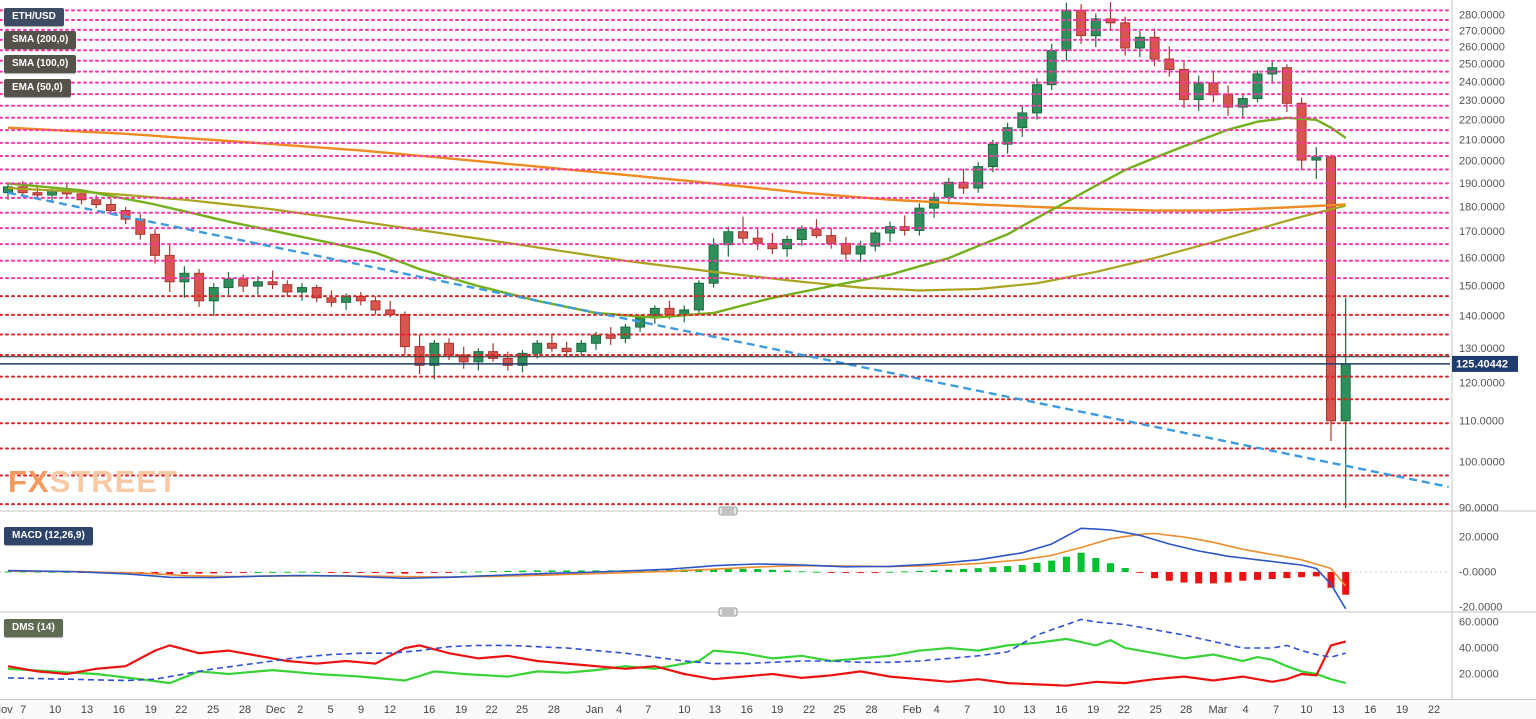 This screenshot has width=1536, height=719. I want to click on macd-badge: MACD (12,26,9), so click(48, 536).